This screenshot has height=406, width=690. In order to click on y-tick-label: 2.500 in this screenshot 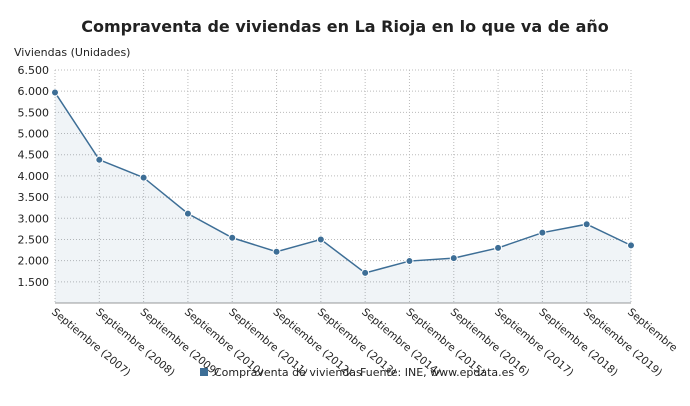, I will do `click(34, 239)`.